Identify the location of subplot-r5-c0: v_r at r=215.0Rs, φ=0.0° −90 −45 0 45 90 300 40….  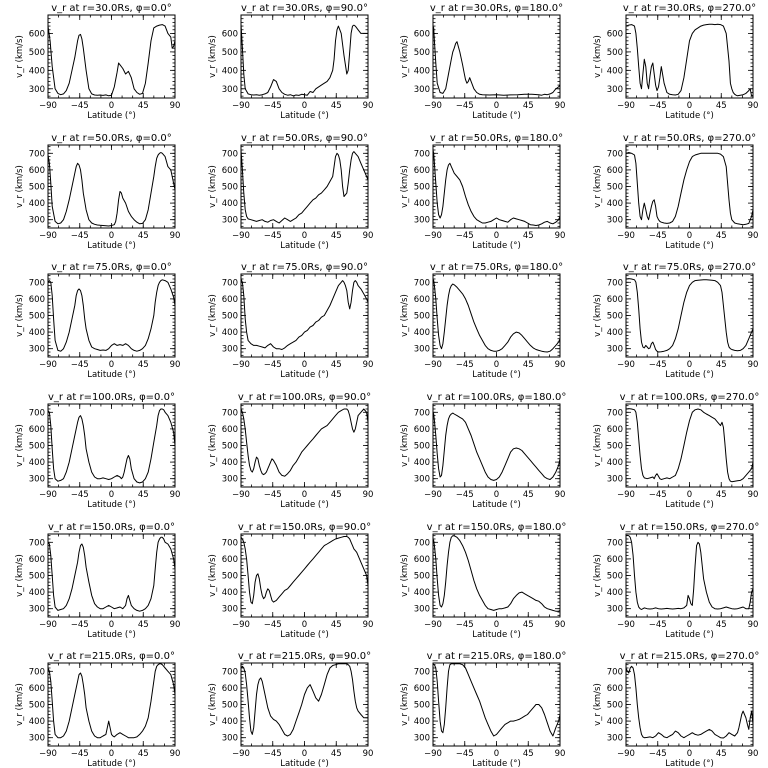
(97, 709).